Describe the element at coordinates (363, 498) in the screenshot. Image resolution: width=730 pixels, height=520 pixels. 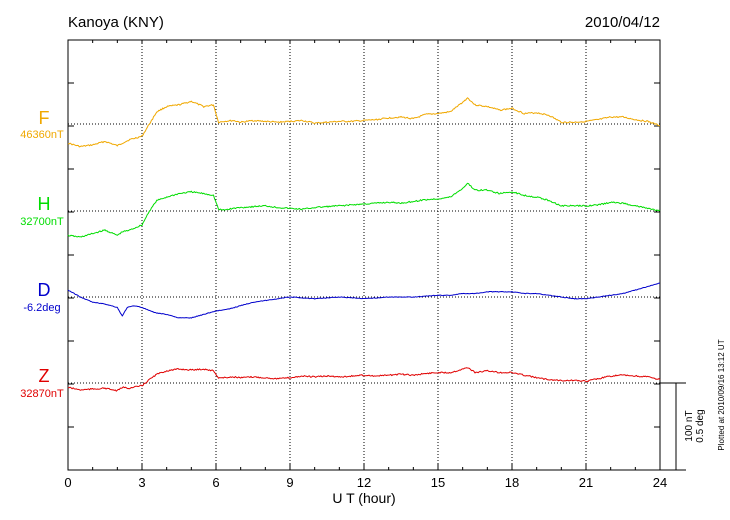
I see `x-axis-title: U T (hour)` at that location.